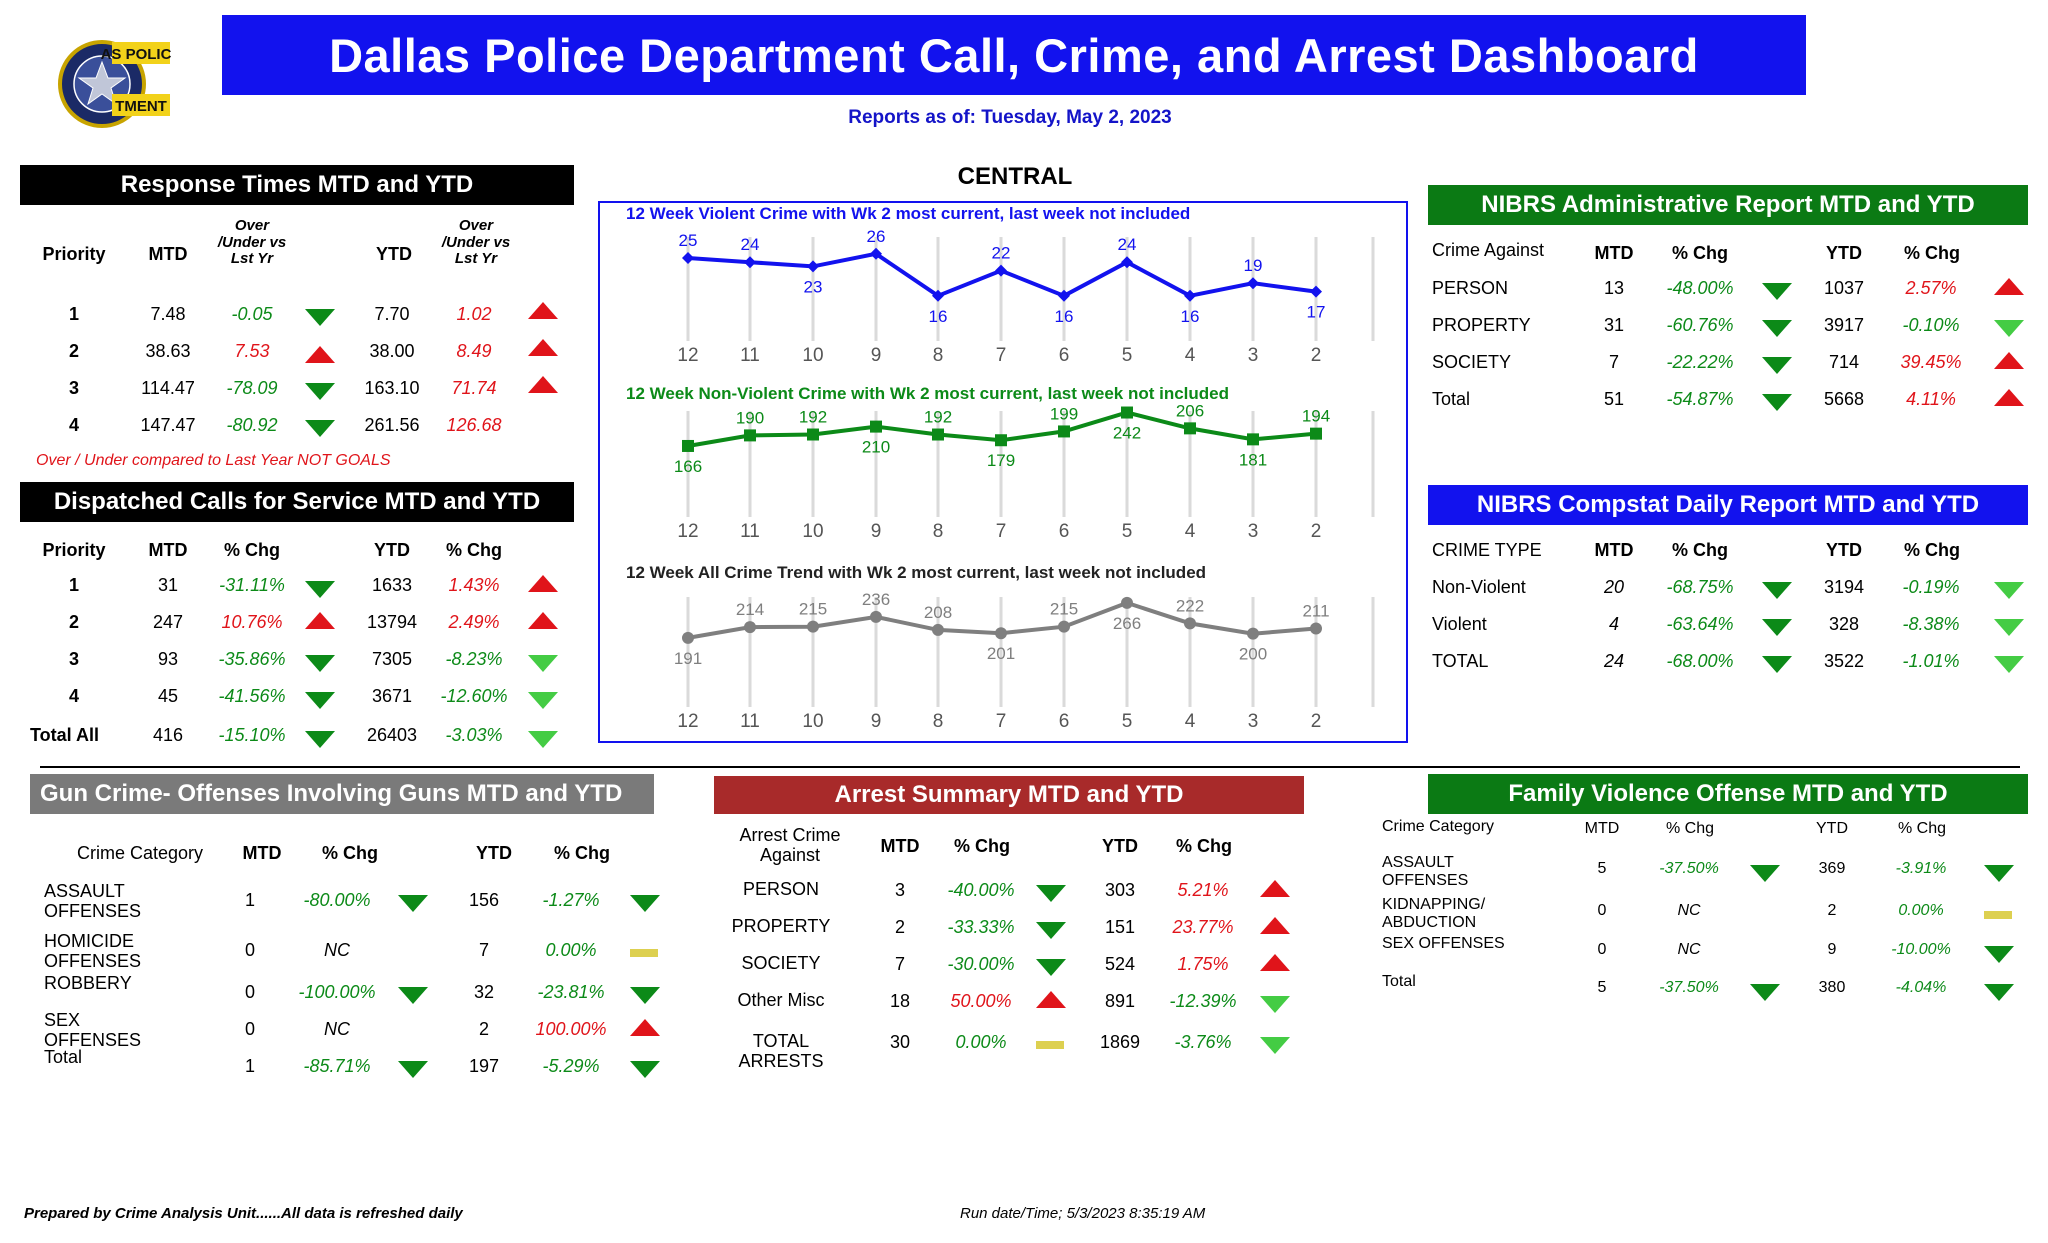 This screenshot has height=1243, width=2048. Describe the element at coordinates (781, 1051) in the screenshot. I see `row-label: TOTAL ARRESTS` at that location.